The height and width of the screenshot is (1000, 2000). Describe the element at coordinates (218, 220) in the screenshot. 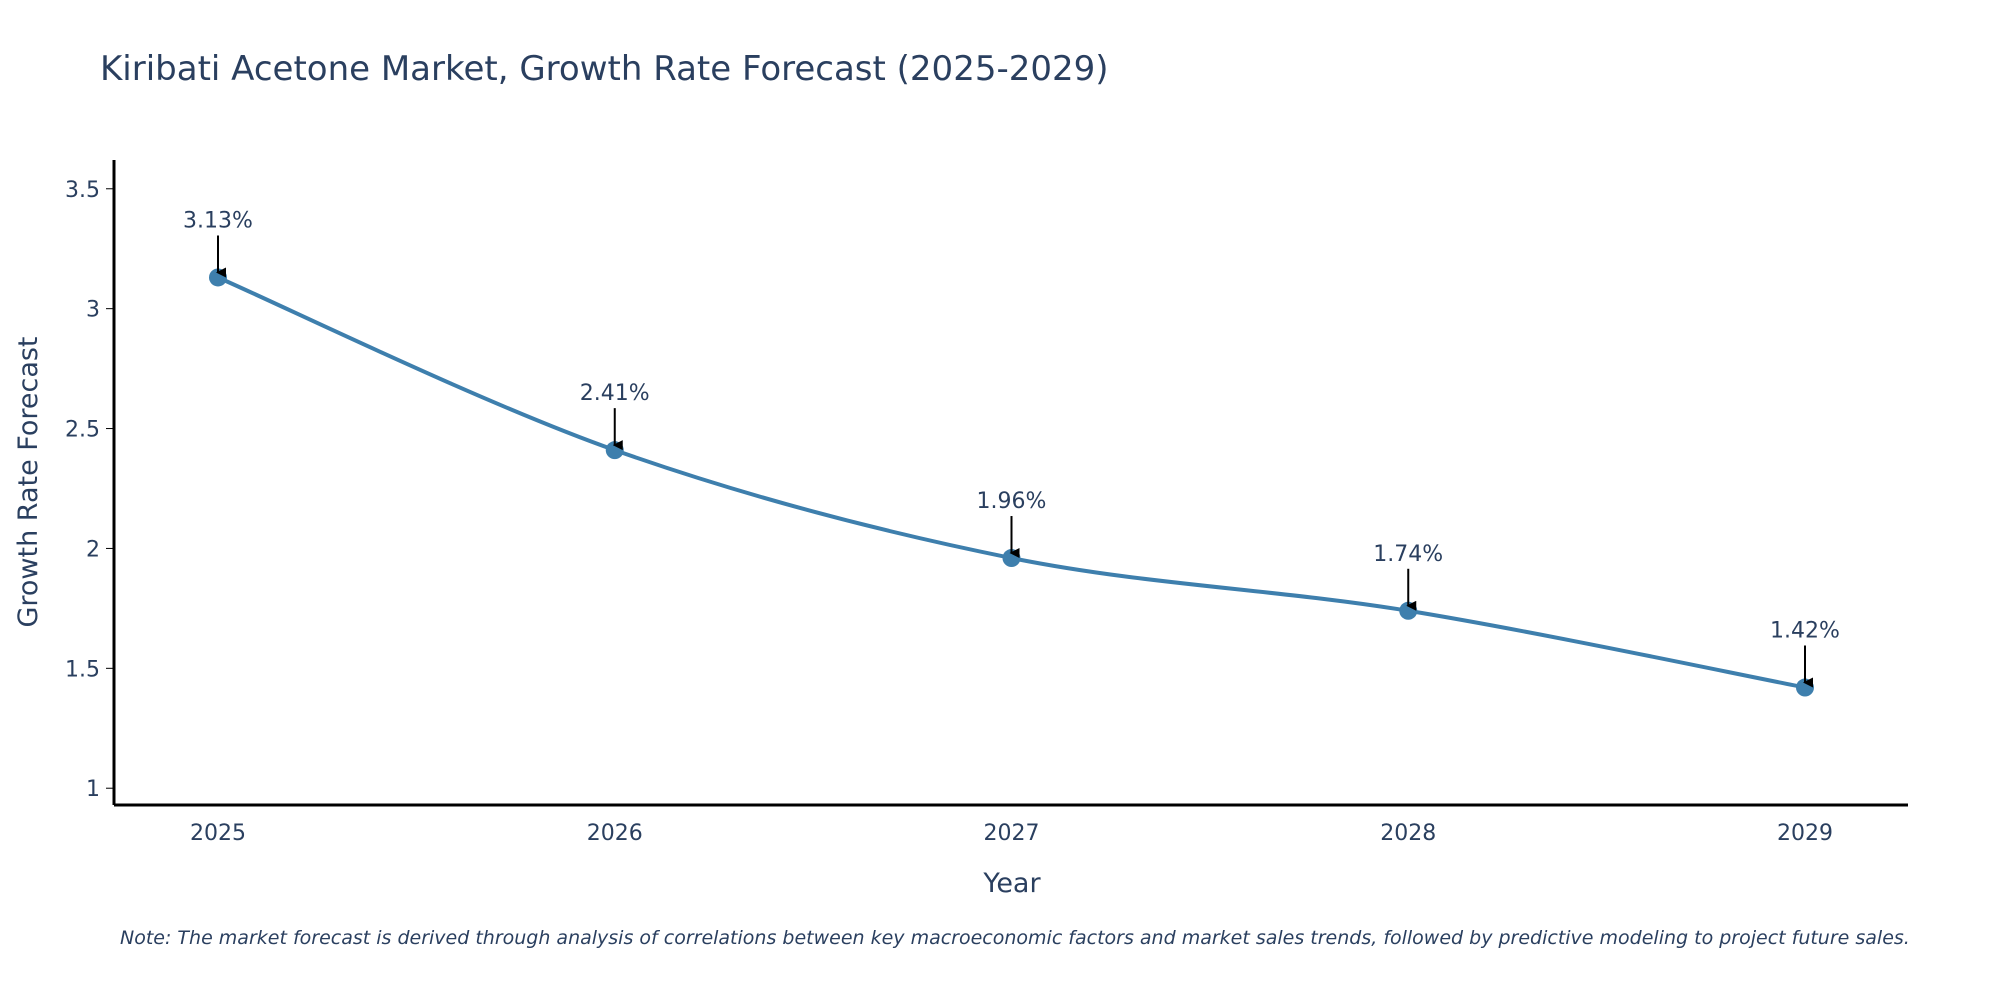

I see `data-label: 3.13%` at that location.